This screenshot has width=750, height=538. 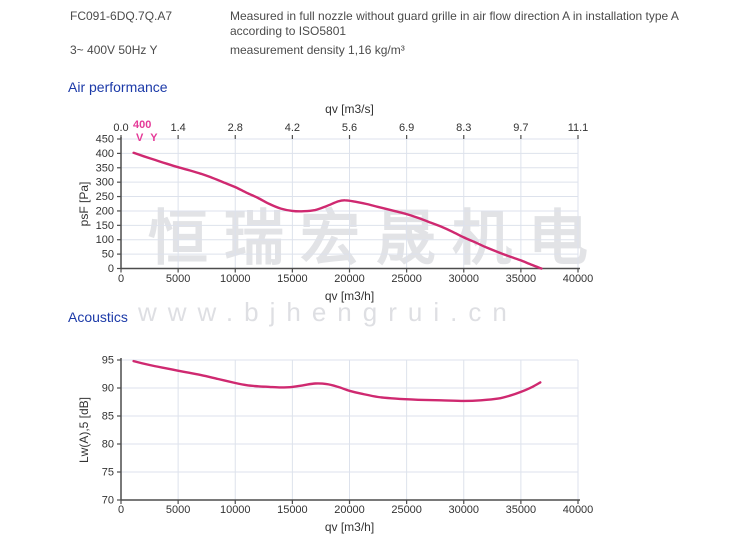 I want to click on svg-text: 200, so click(x=105, y=211).